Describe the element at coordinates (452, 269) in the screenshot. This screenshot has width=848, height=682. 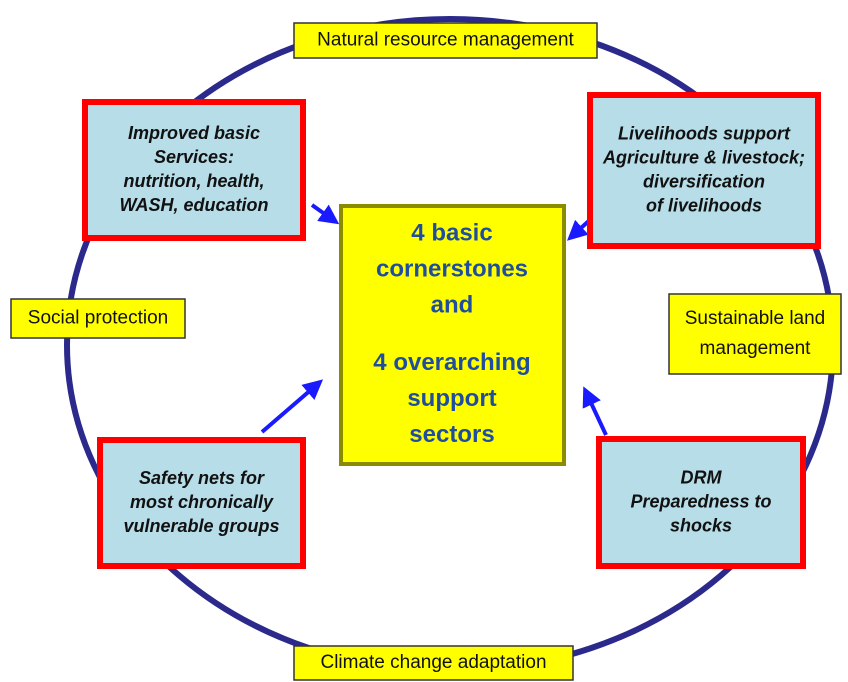
I see `center-text: cornerstones` at that location.